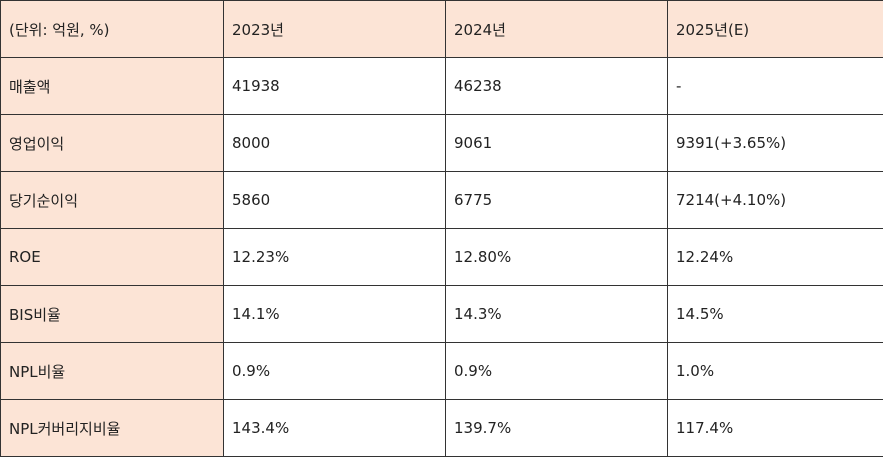 The height and width of the screenshot is (457, 883). I want to click on data-cell: 5860, so click(334, 200).